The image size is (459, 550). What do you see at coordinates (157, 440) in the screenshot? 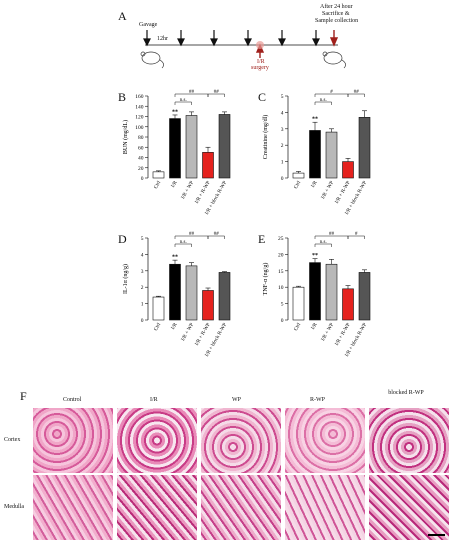
I see `histology-cortex-ir` at bounding box center [157, 440].